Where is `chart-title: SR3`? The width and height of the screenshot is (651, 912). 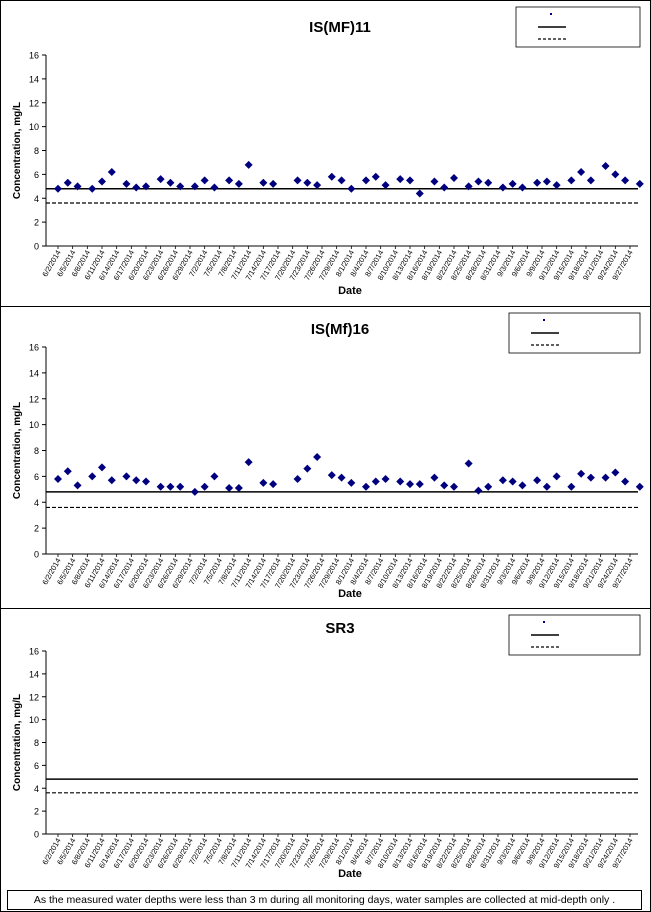 chart-title: SR3 is located at coordinates (339, 628).